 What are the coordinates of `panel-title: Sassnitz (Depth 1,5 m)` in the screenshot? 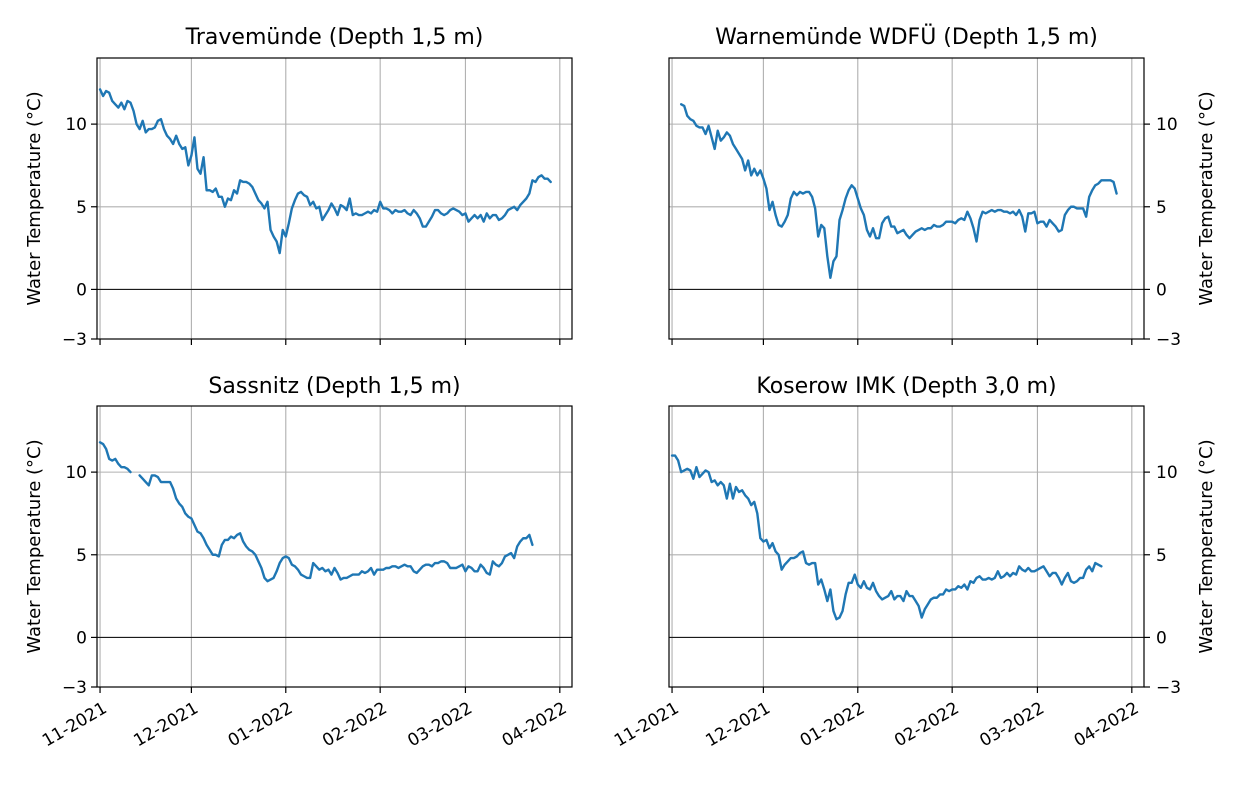 It's located at (334, 386).